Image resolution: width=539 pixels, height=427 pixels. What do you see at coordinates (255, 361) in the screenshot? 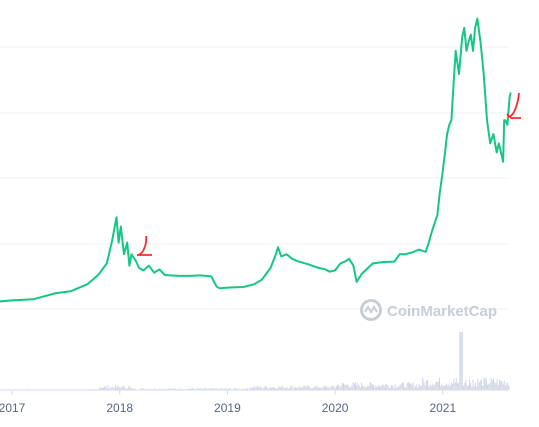
I see `volume-bars` at bounding box center [255, 361].